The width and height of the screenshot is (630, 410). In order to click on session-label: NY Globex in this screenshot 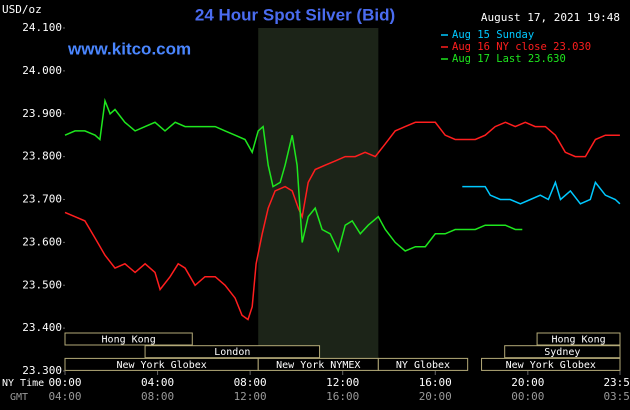, I will do `click(423, 365)`.